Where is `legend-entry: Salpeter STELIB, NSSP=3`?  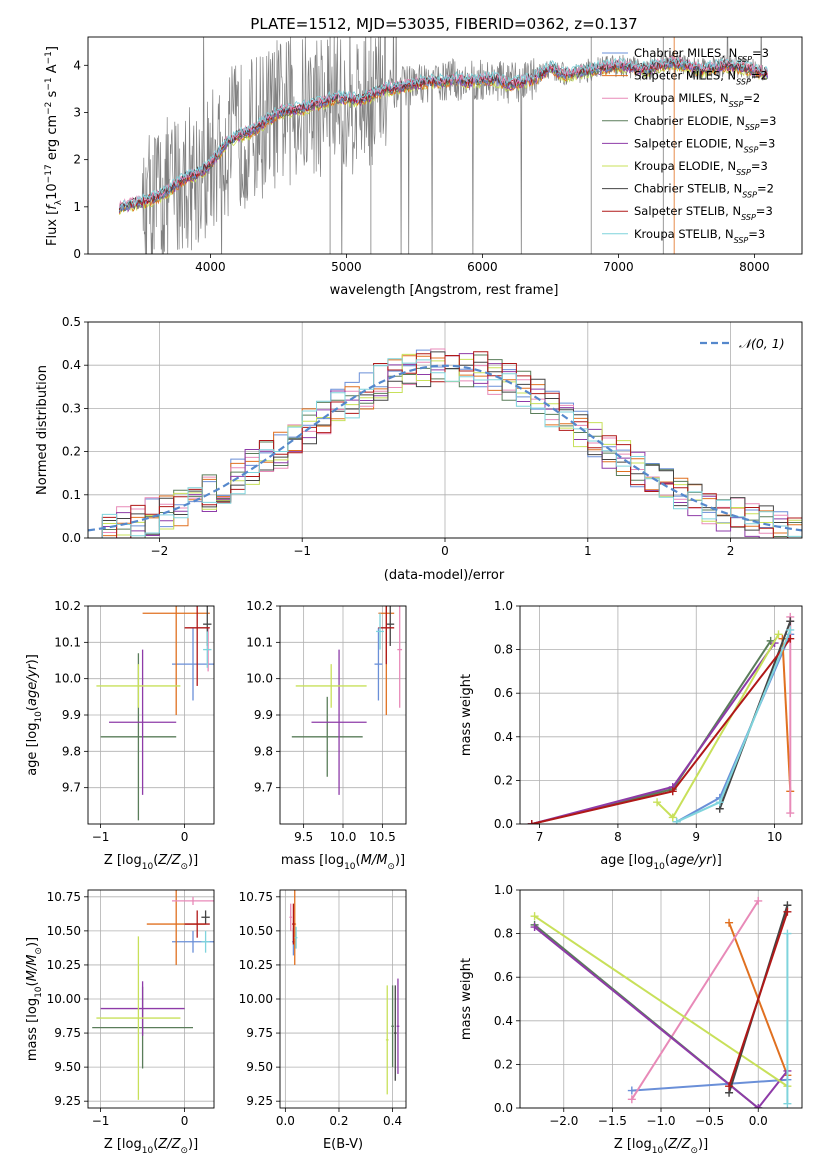
legend-entry: Salpeter STELIB, NSSP=3 is located at coordinates (703, 213).